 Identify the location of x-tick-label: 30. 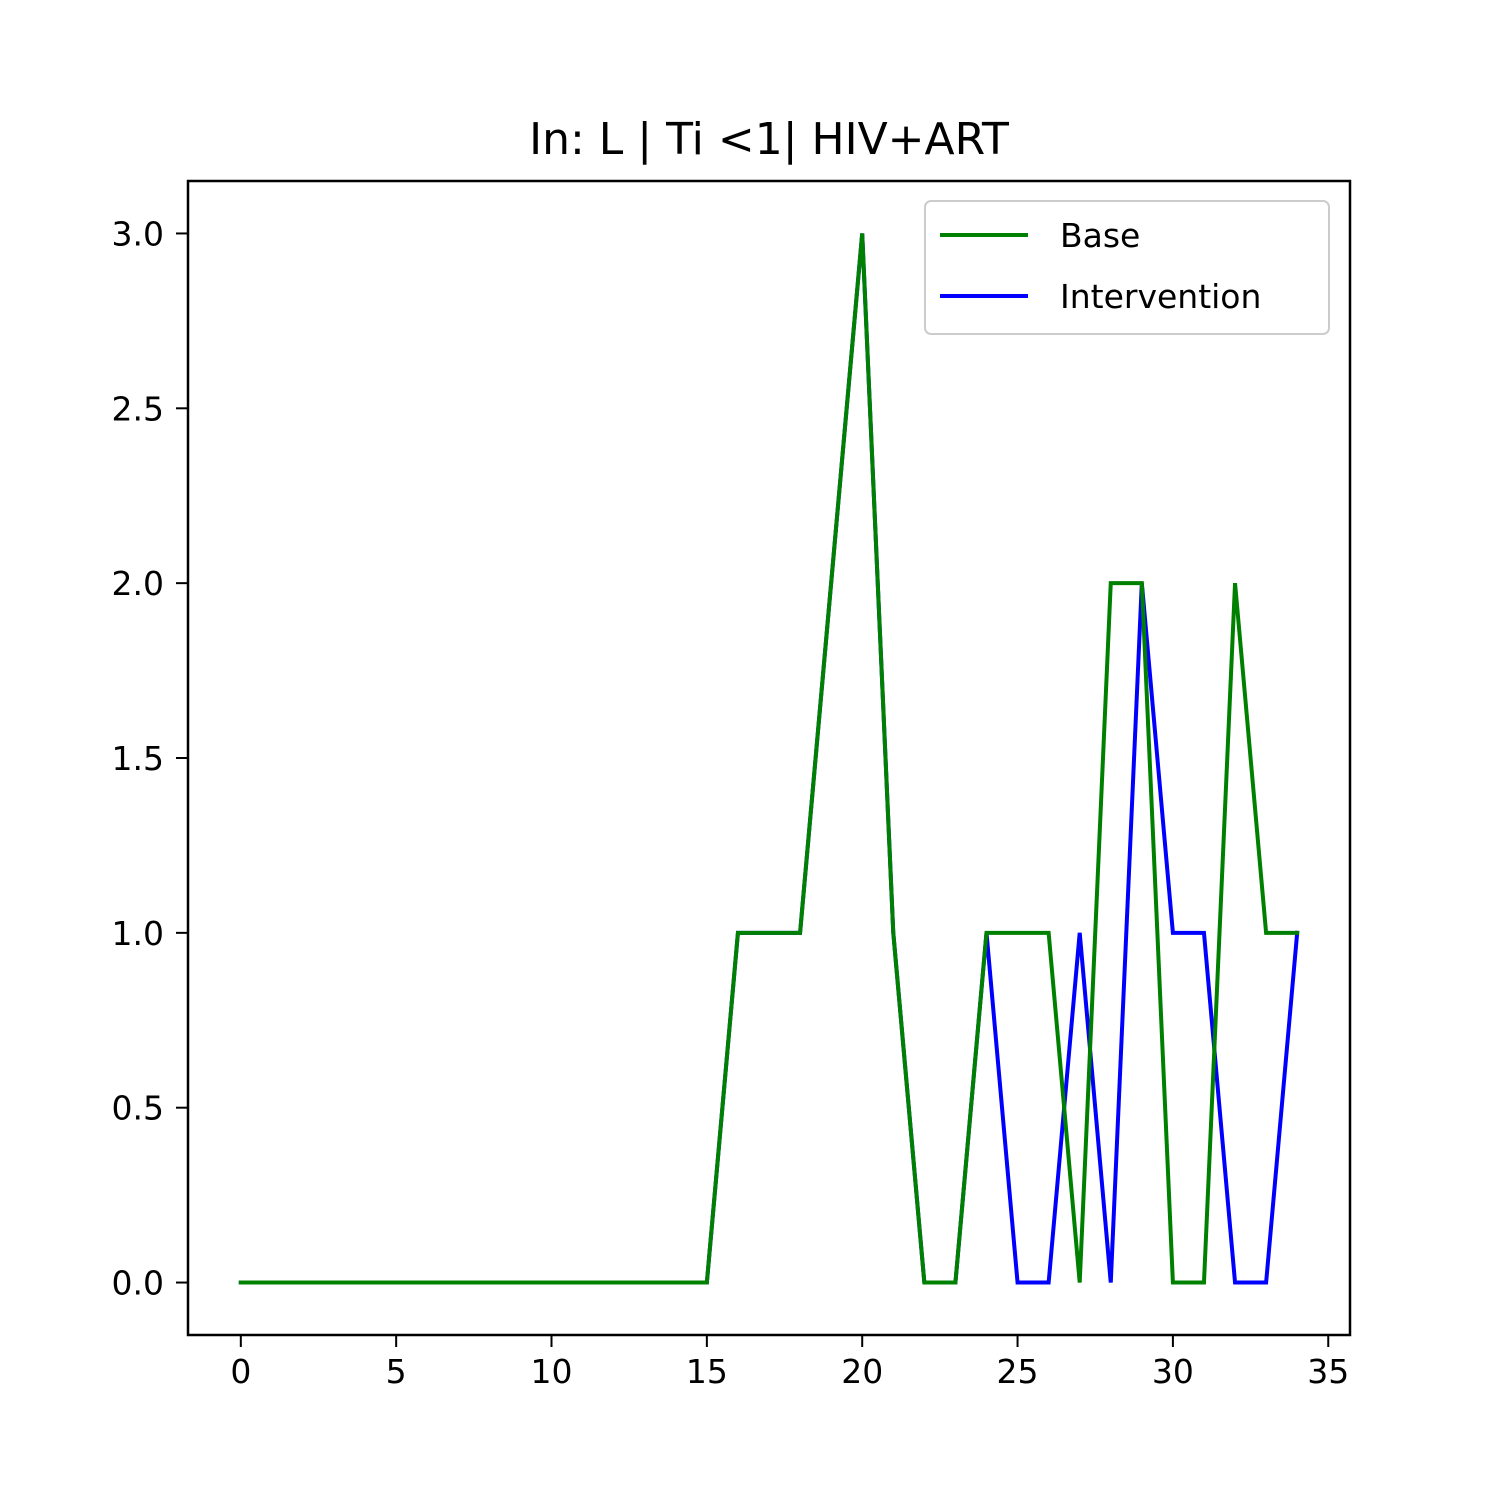
(1173, 1371).